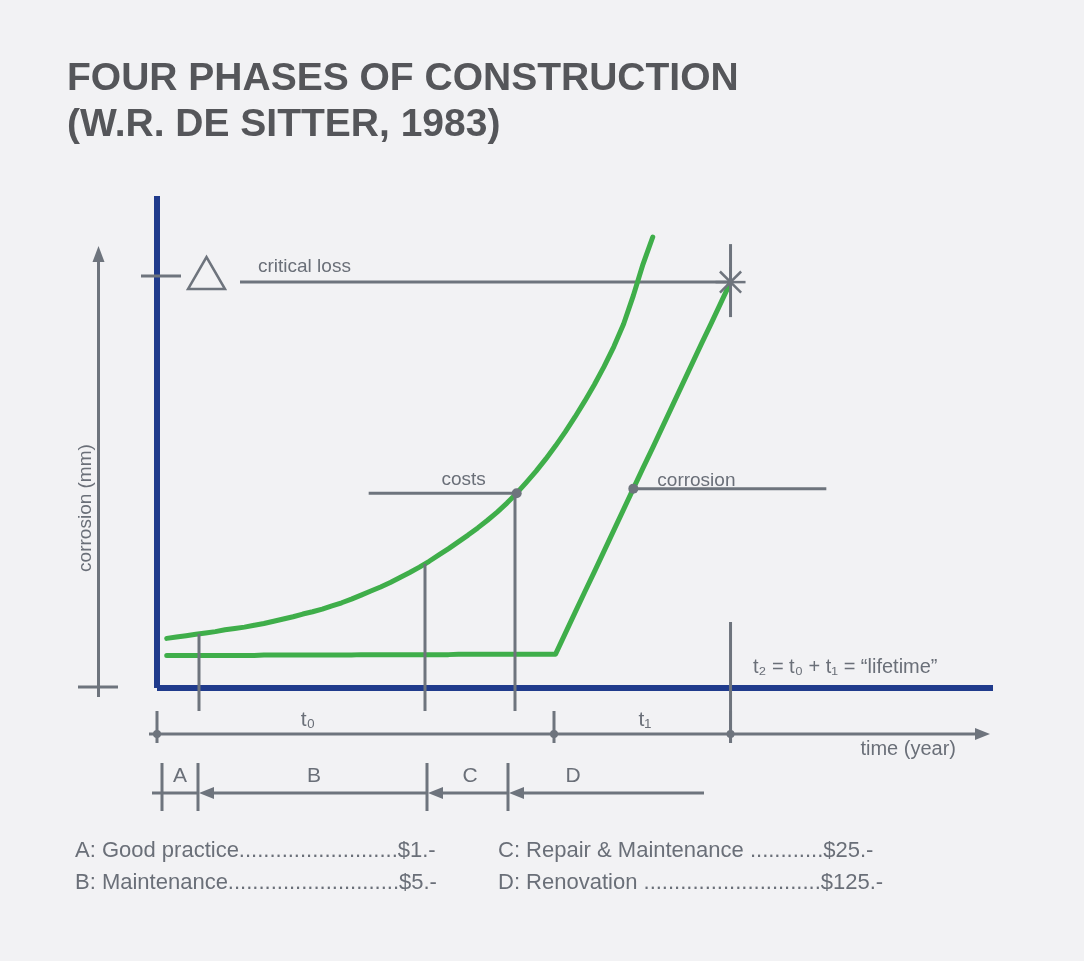  Describe the element at coordinates (256, 881) in the screenshot. I see `text: B: Maintenance............................$5.-` at that location.